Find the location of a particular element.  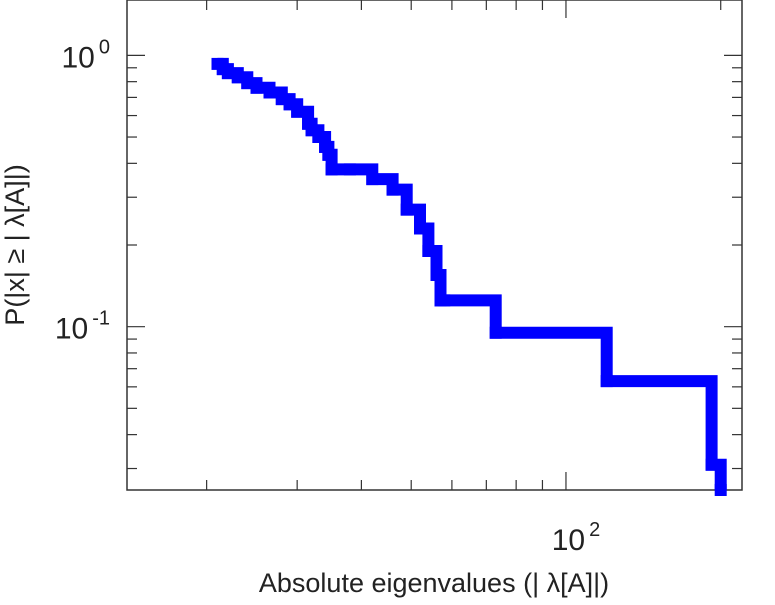

y-tick-label: 10 0 is located at coordinates (86, 55).